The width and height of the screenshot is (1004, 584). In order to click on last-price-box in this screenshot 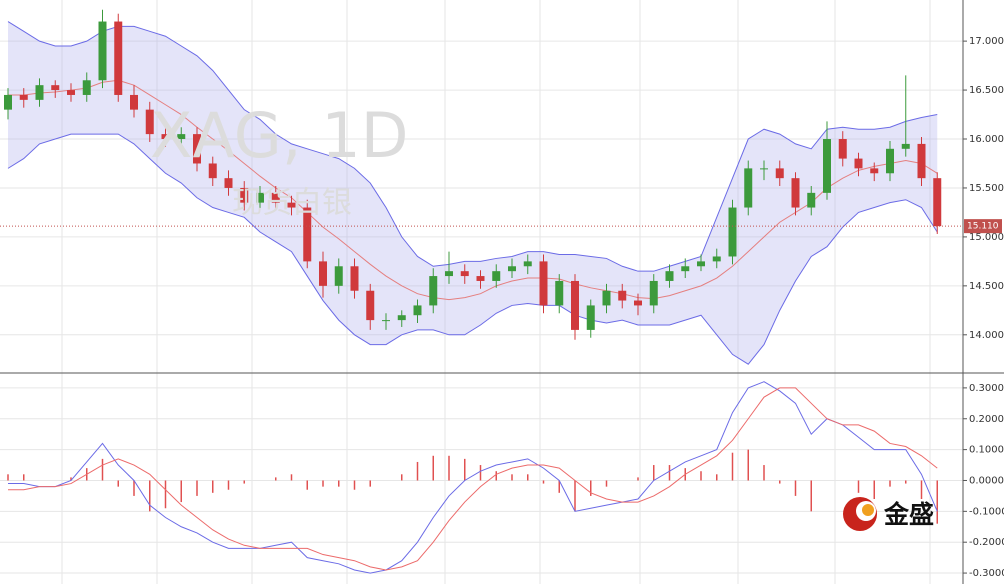, I will do `click(983, 226)`.